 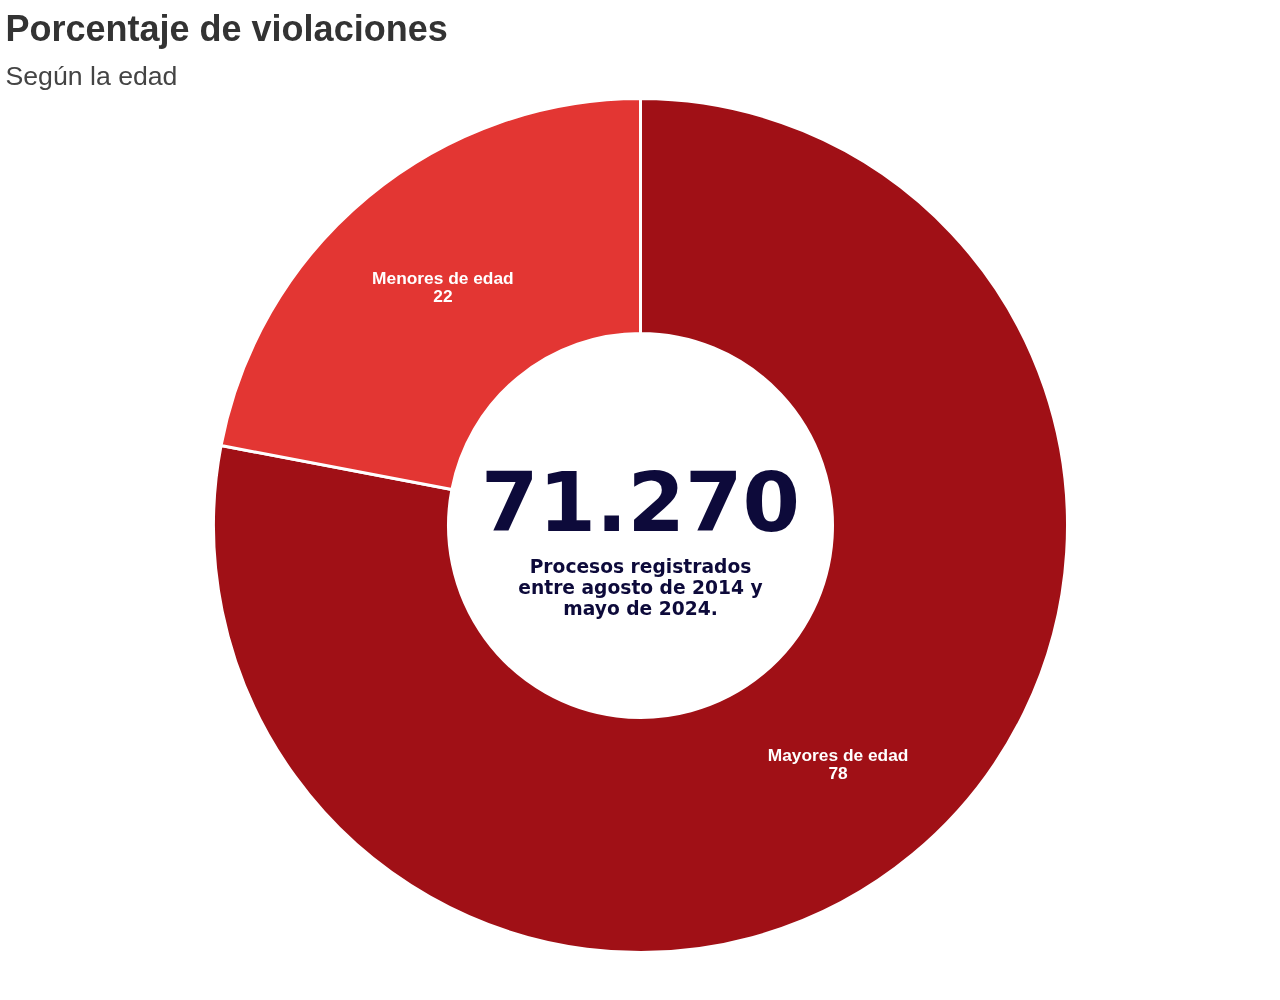 I want to click on slice-label: Mayores de edad, so click(x=838, y=755).